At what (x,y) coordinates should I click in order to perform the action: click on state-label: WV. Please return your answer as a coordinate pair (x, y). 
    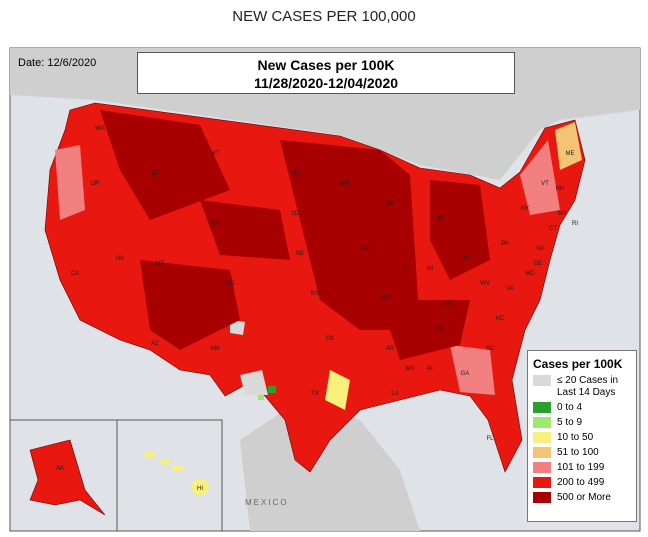
    Looking at the image, I should click on (485, 284).